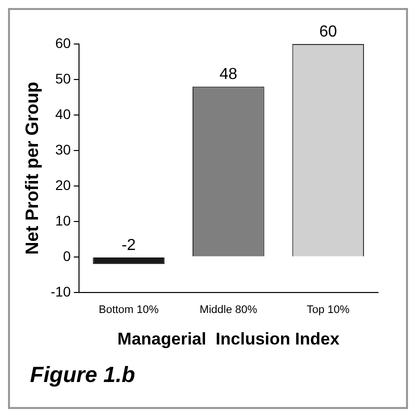 This screenshot has height=417, width=416. I want to click on y-tick-label: 30, so click(63, 149).